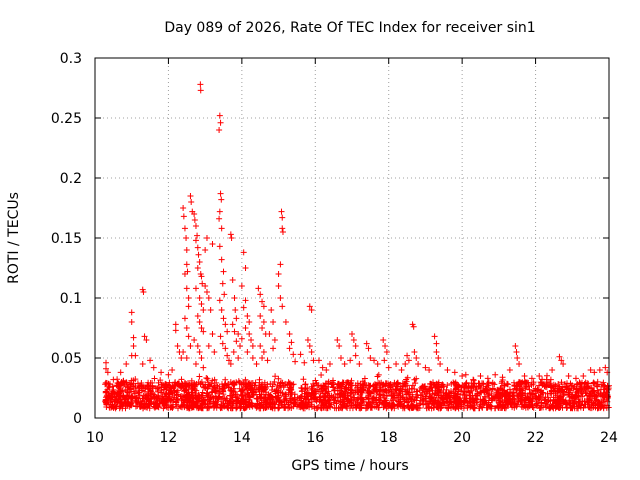 The width and height of the screenshot is (640, 480). Describe the element at coordinates (609, 438) in the screenshot. I see `x-tick-label: 24` at that location.